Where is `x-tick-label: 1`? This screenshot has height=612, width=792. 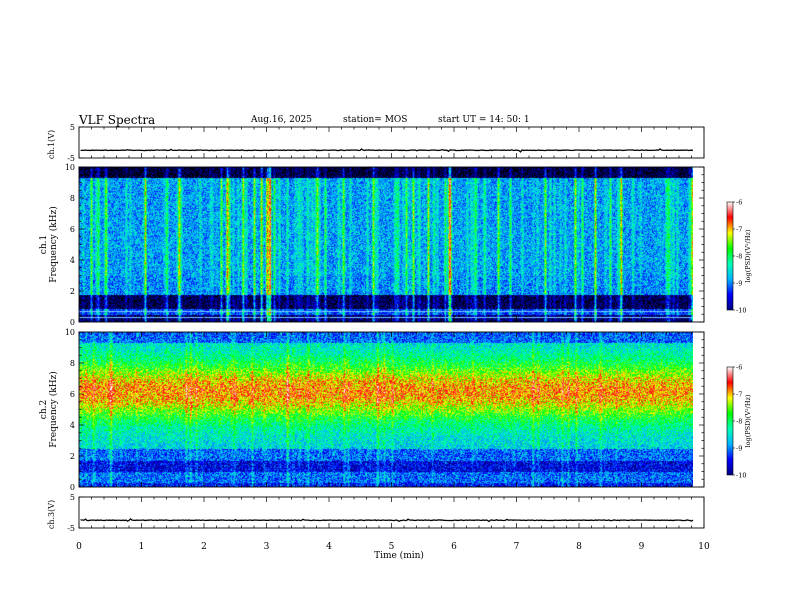
x-tick-label: 1 is located at coordinates (142, 547).